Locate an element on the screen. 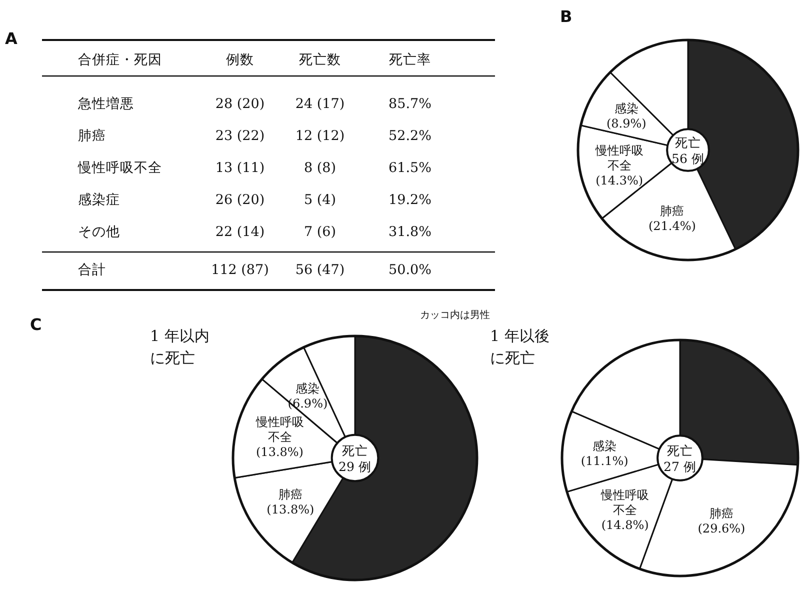  text: 死亡 29 例 is located at coordinates (355, 458).